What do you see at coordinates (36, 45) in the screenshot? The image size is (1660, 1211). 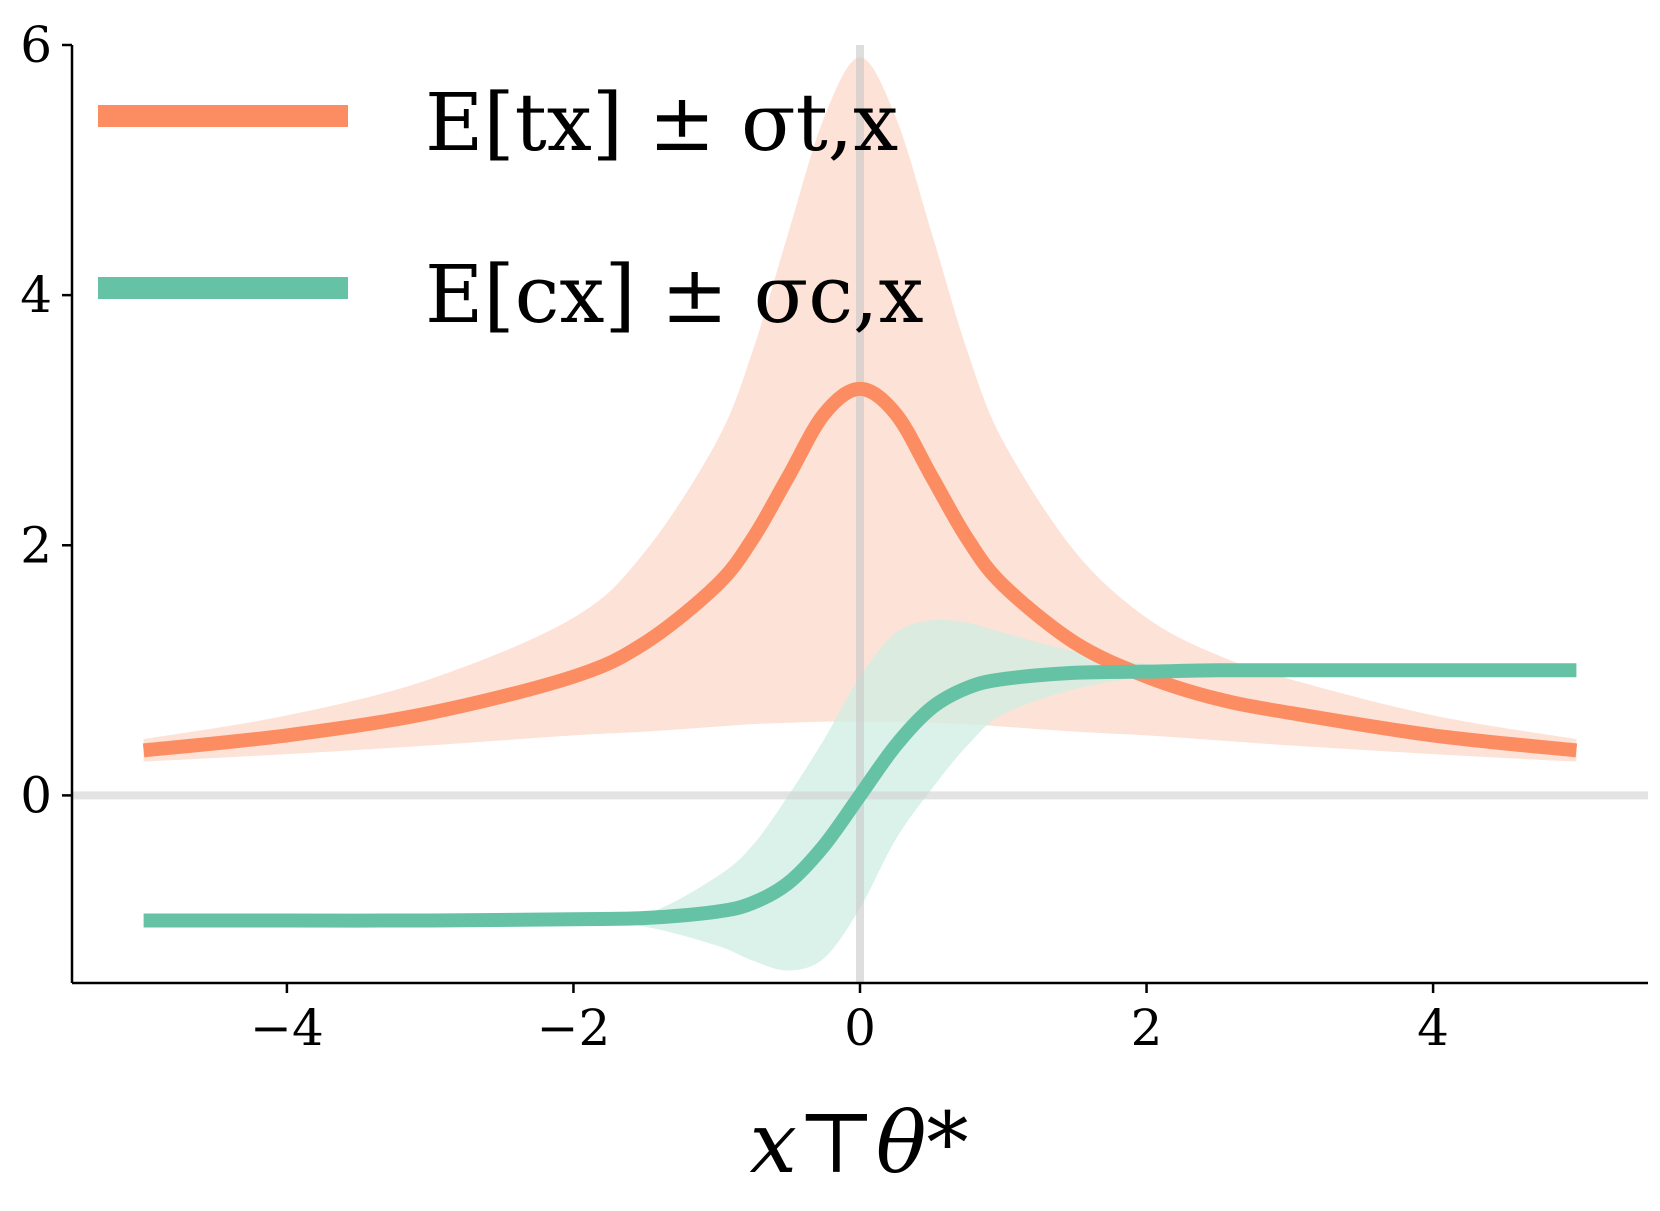 I see `y-tick-label: 6` at bounding box center [36, 45].